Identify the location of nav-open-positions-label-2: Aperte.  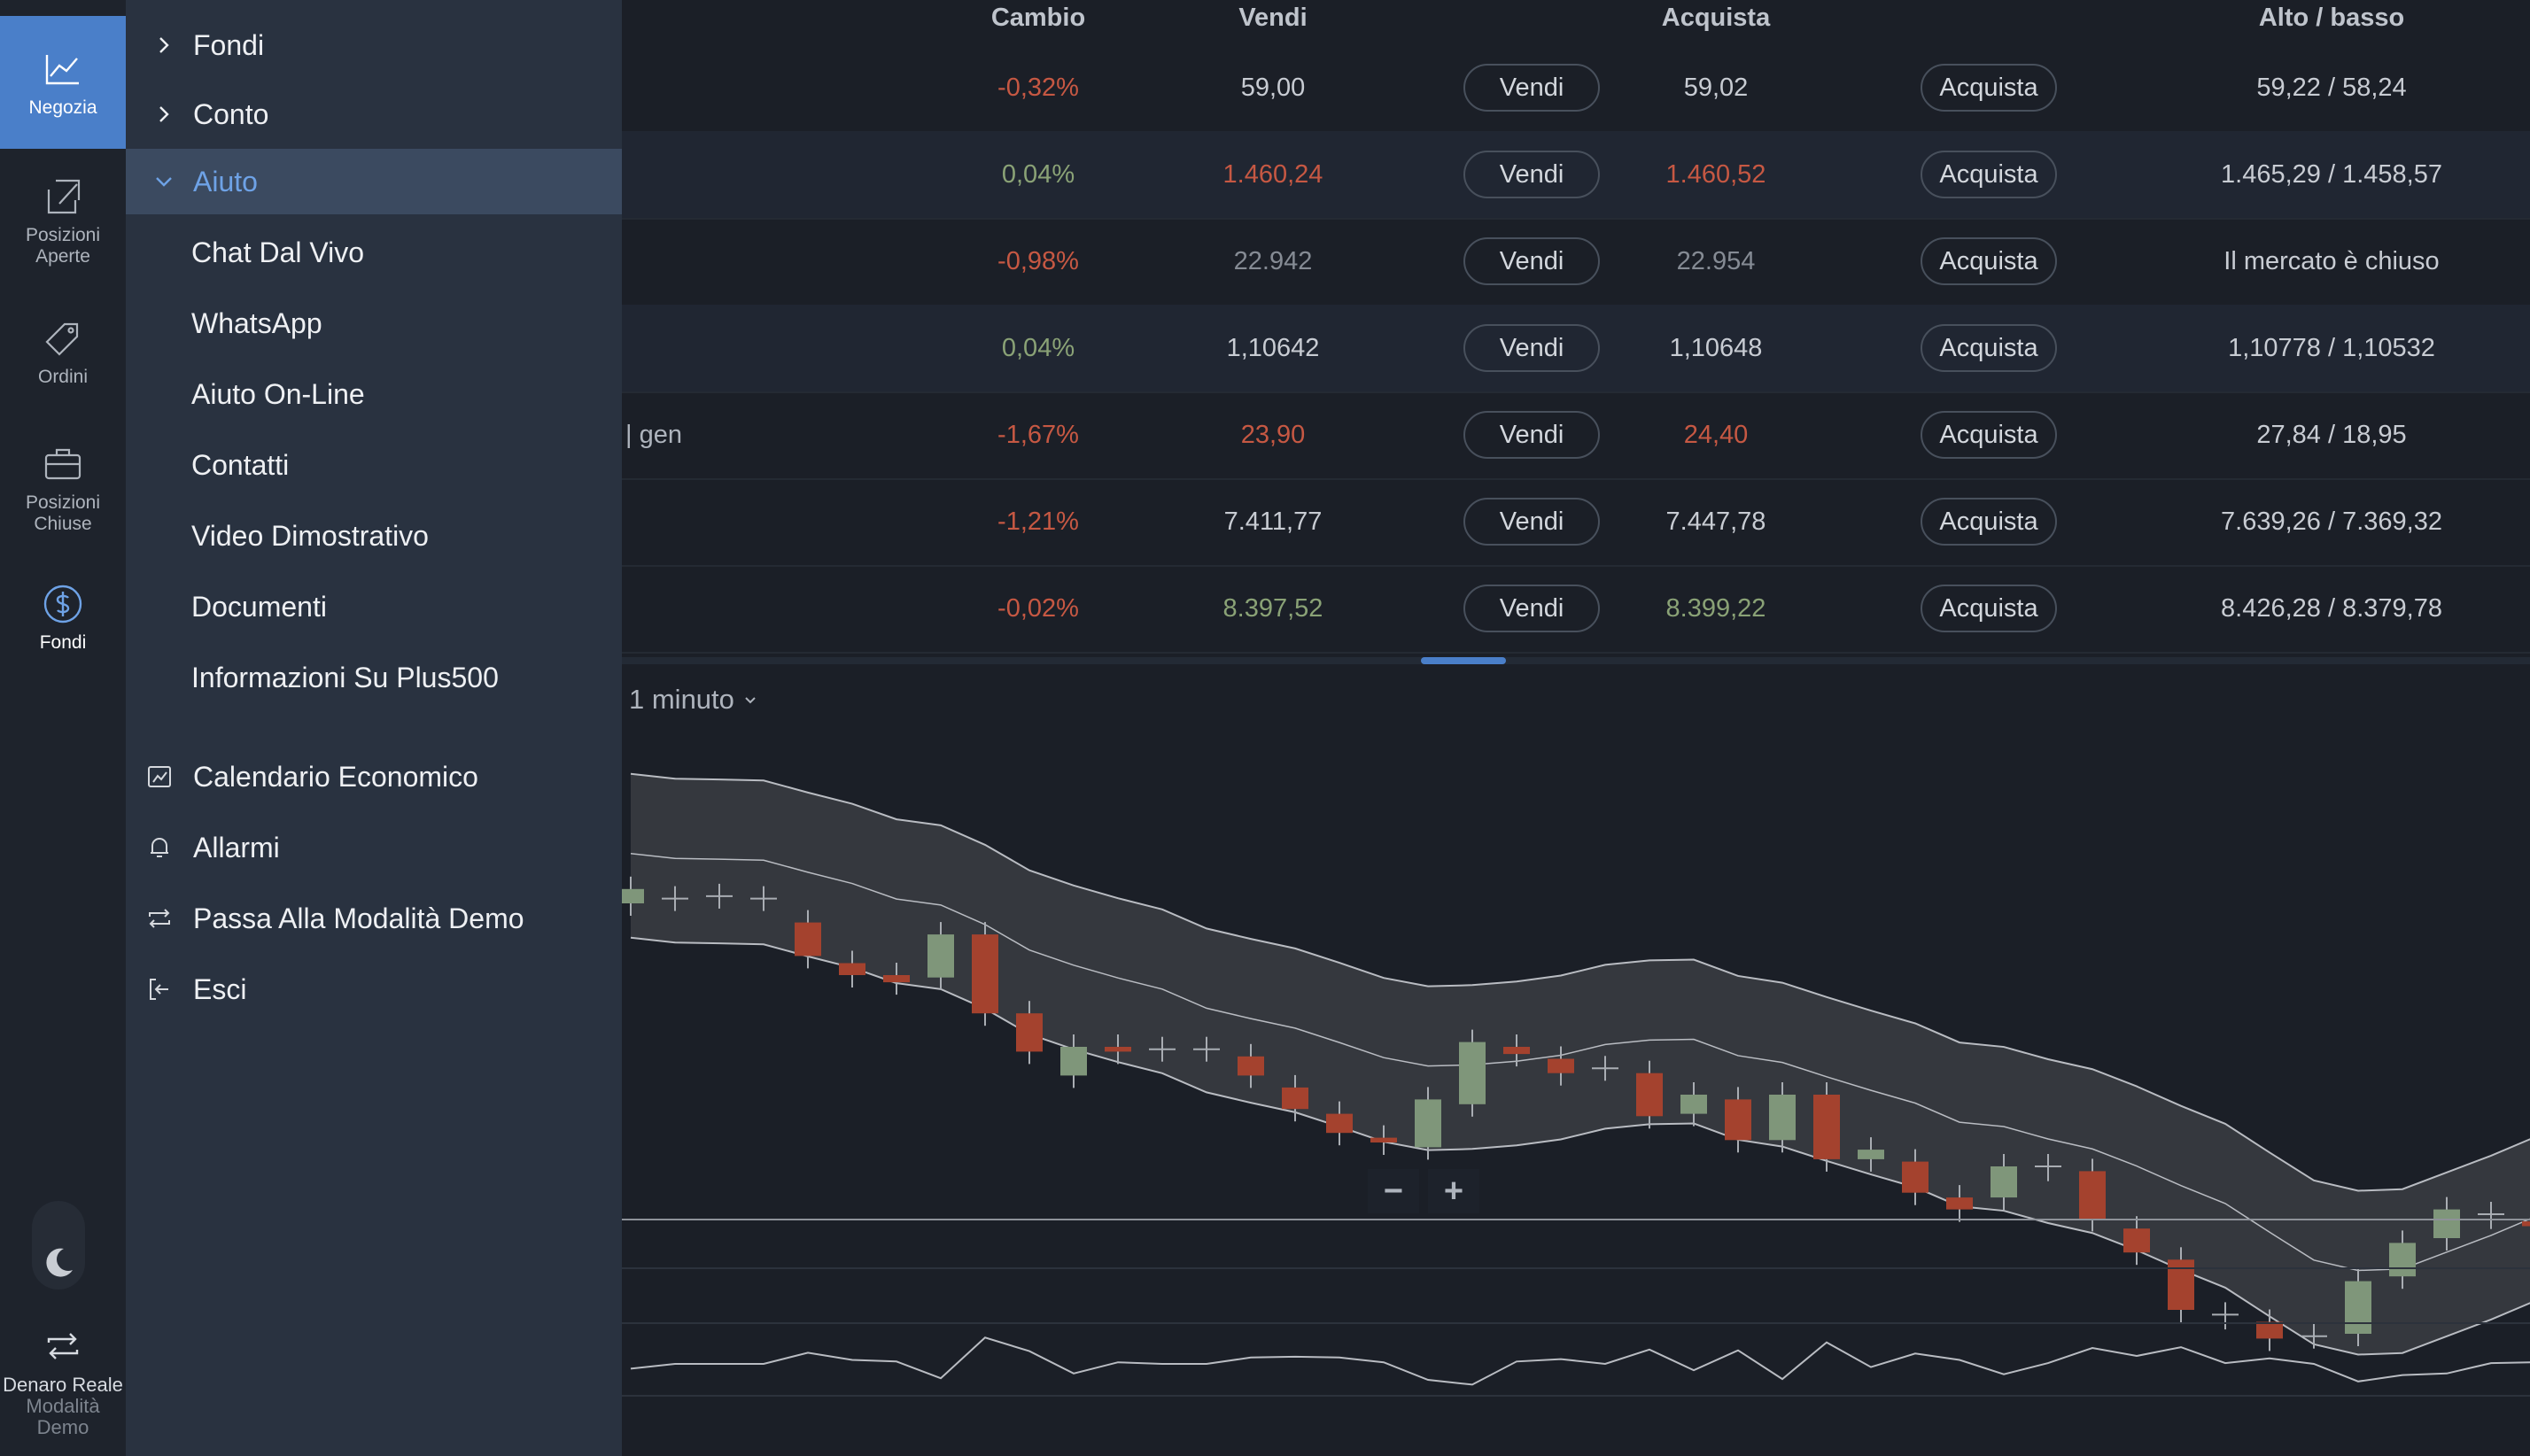
(62, 257).